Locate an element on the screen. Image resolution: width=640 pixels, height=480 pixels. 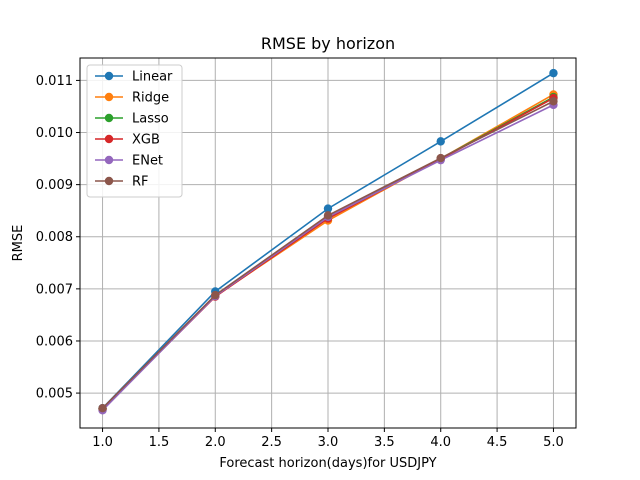
y-tick-label: 0.009 is located at coordinates (54, 185).